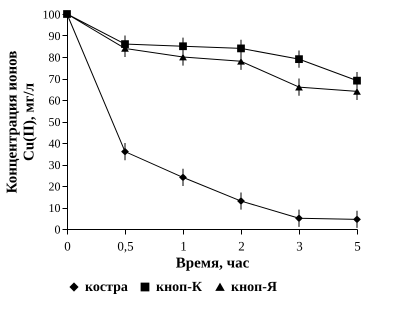 Image resolution: width=398 pixels, height=321 pixels. What do you see at coordinates (183, 246) in the screenshot?
I see `x-tick-label: 1` at bounding box center [183, 246].